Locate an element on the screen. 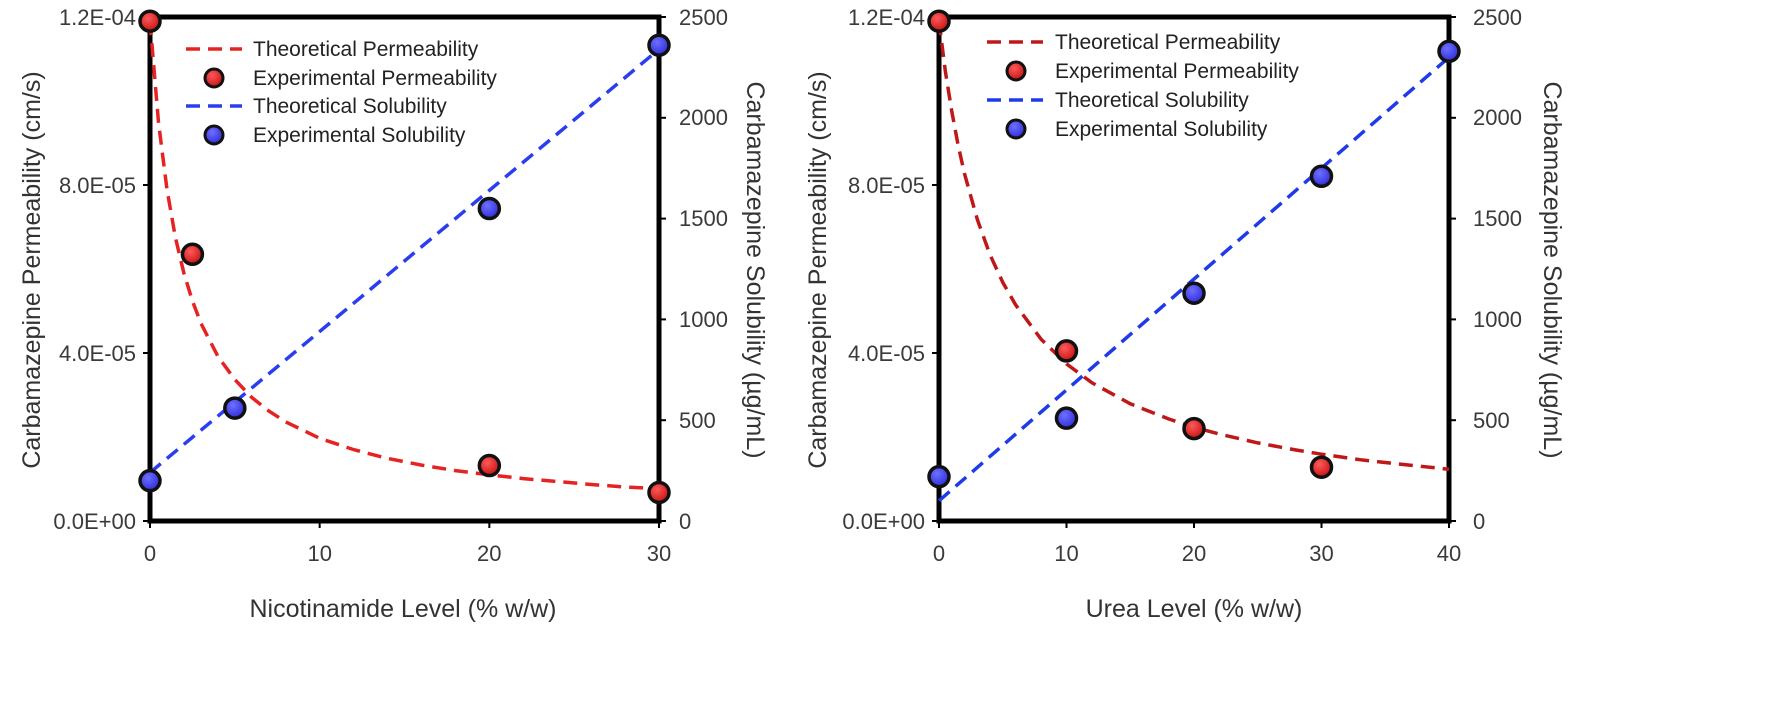  right-y2-tick-label: 2500 is located at coordinates (1497, 17).